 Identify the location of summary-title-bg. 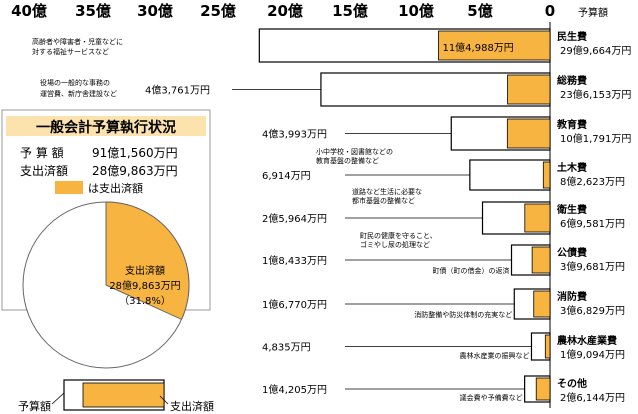
(106, 126).